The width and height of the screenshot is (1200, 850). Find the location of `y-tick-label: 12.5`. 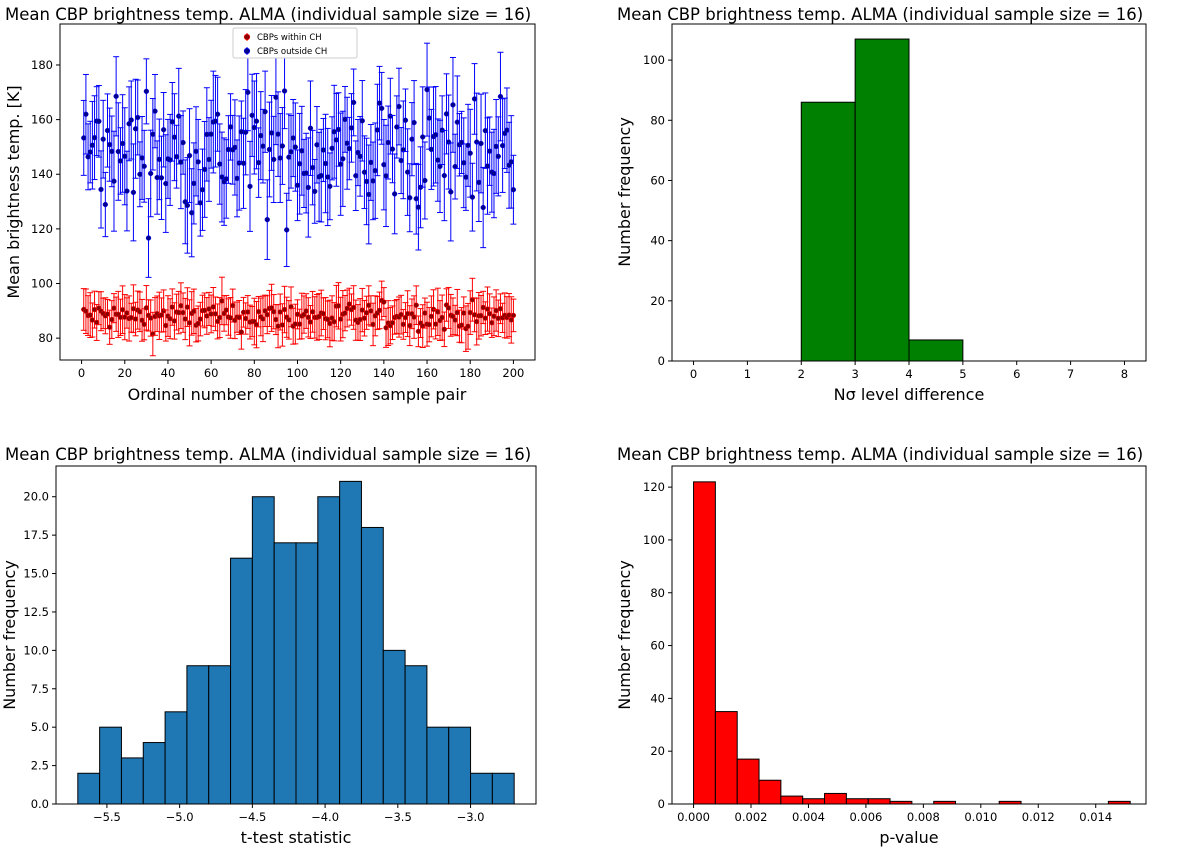

y-tick-label: 12.5 is located at coordinates (36, 612).